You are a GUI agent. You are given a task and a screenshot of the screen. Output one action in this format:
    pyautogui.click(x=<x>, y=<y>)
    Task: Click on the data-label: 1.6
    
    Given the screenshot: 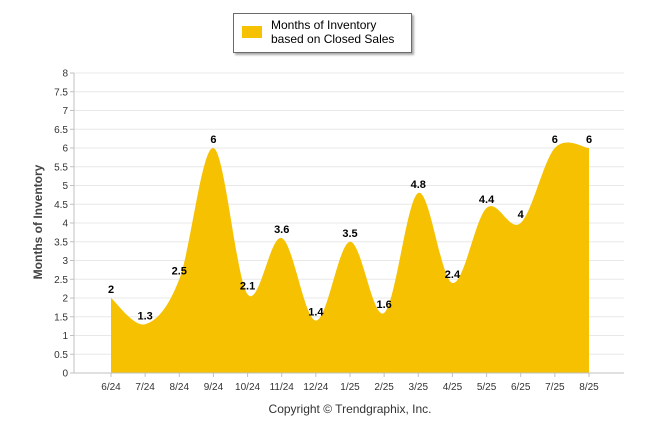 What is the action you would take?
    pyautogui.click(x=383, y=305)
    